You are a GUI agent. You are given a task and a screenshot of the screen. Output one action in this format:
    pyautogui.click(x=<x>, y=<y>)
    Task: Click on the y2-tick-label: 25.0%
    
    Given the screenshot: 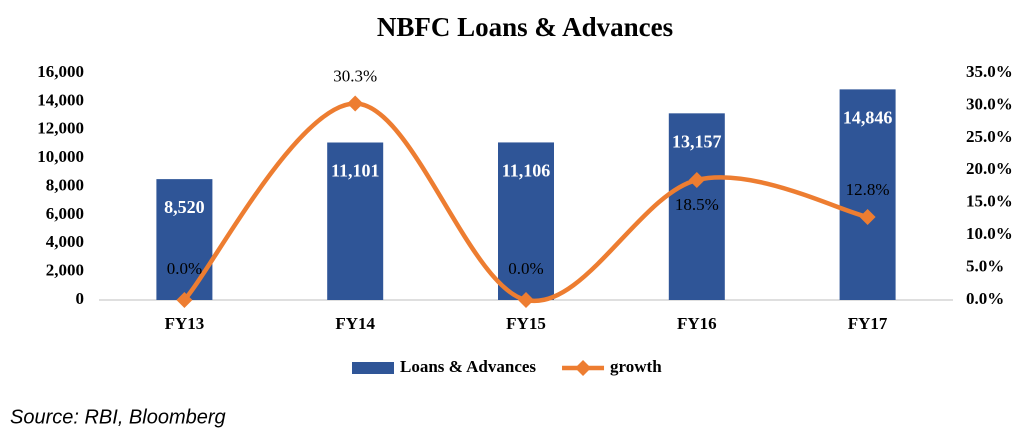 What is the action you would take?
    pyautogui.click(x=989, y=136)
    